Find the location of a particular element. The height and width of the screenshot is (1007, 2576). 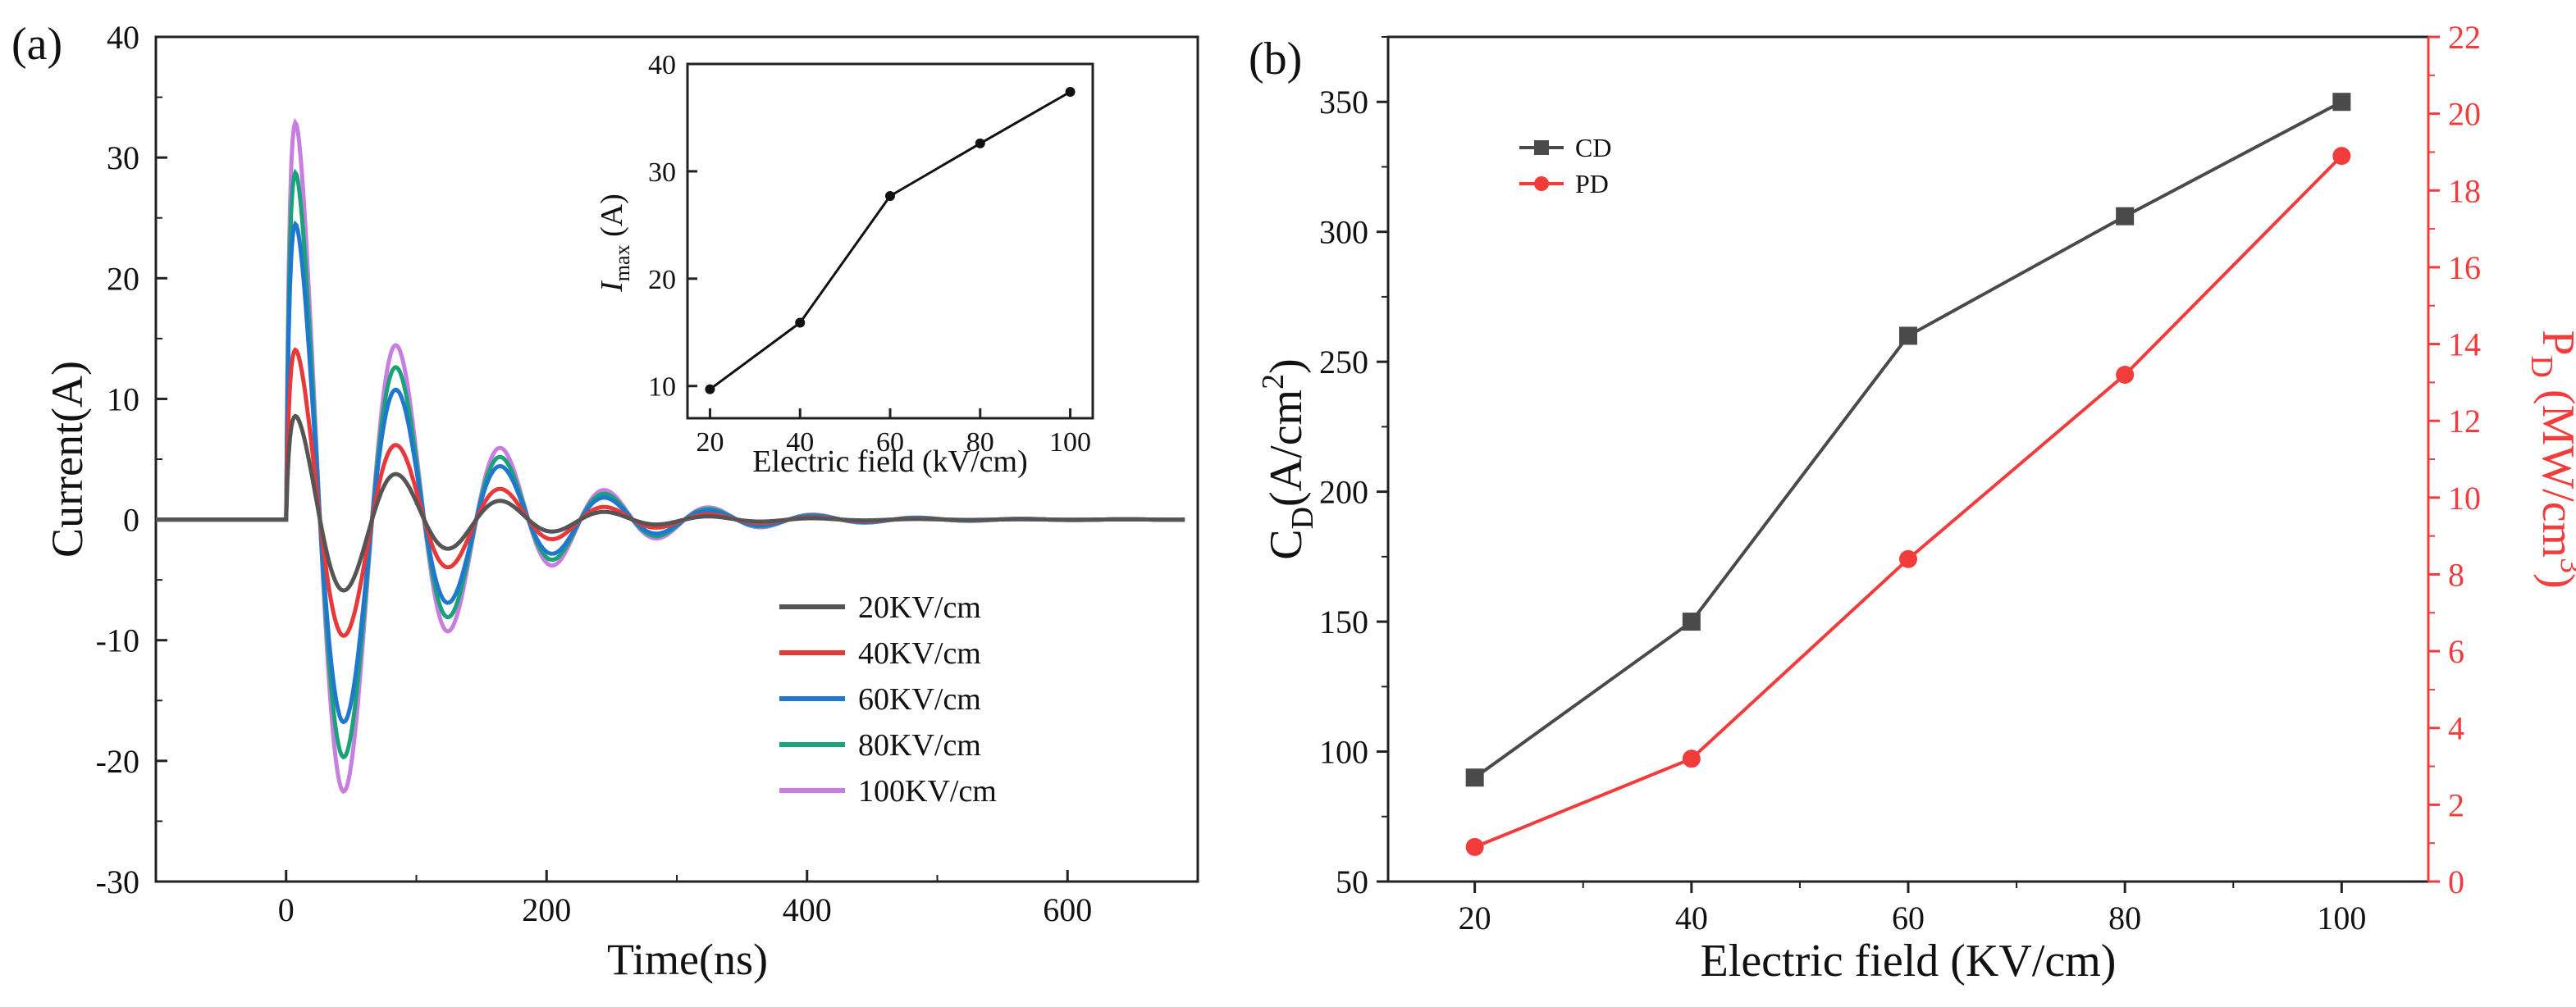

inset-y-tick-label: 10 is located at coordinates (662, 388).